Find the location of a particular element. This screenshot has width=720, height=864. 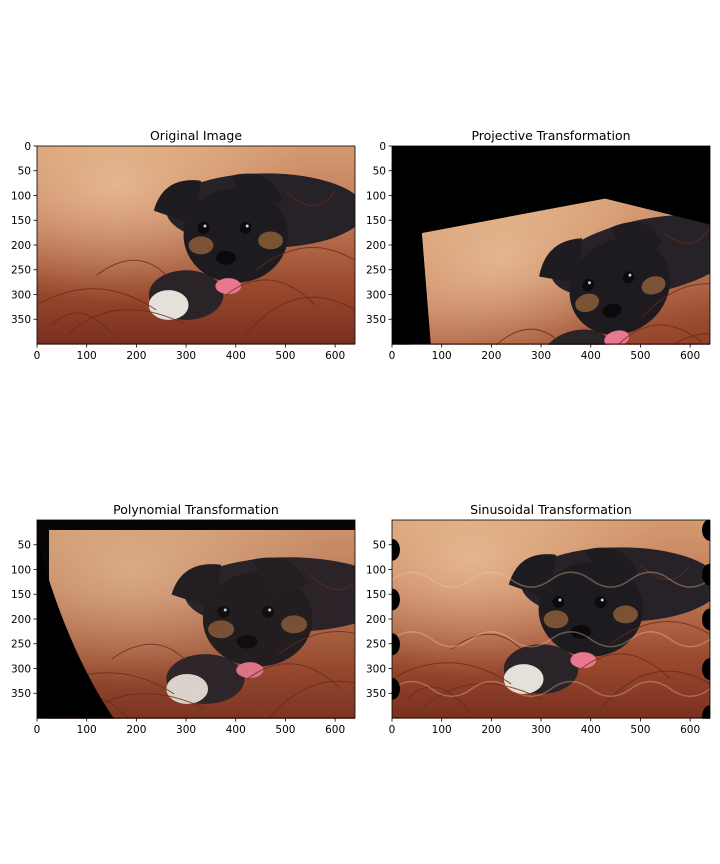

original-title: Original Image is located at coordinates (196, 135).